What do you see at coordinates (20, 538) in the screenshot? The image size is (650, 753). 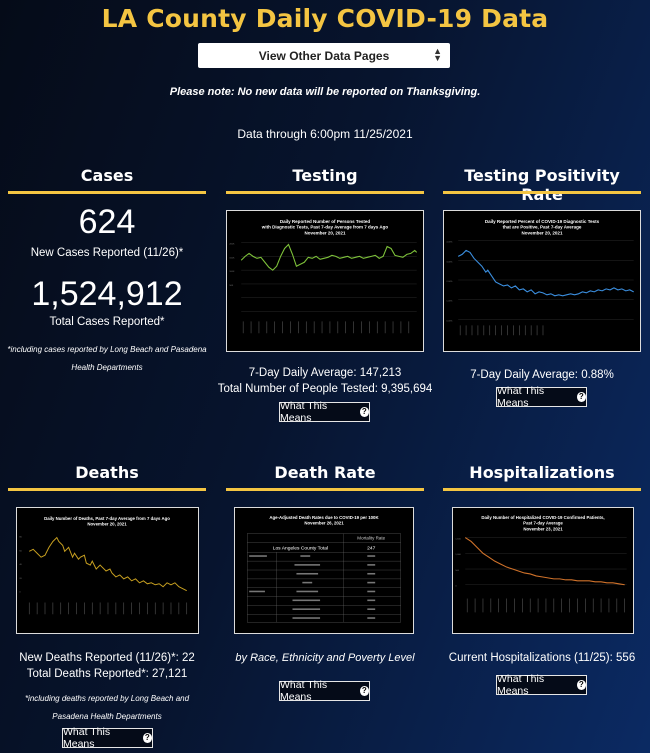 I see `svg-text: 80` at bounding box center [20, 538].